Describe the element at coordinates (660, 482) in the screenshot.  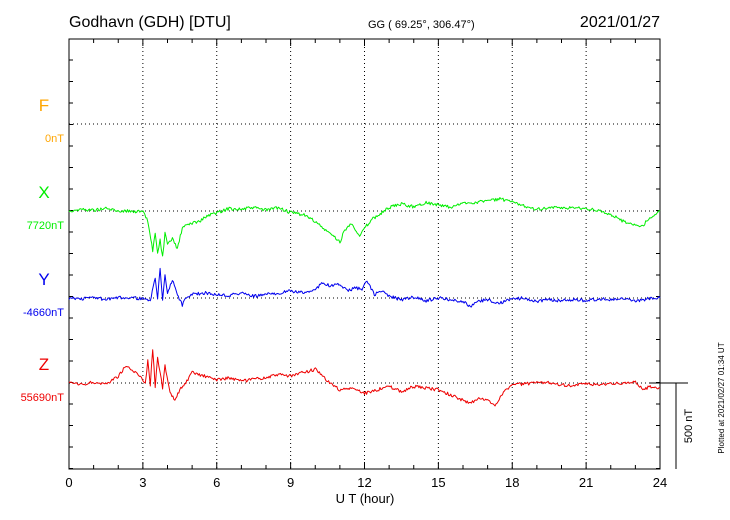
I see `x-tick-label: 24` at that location.